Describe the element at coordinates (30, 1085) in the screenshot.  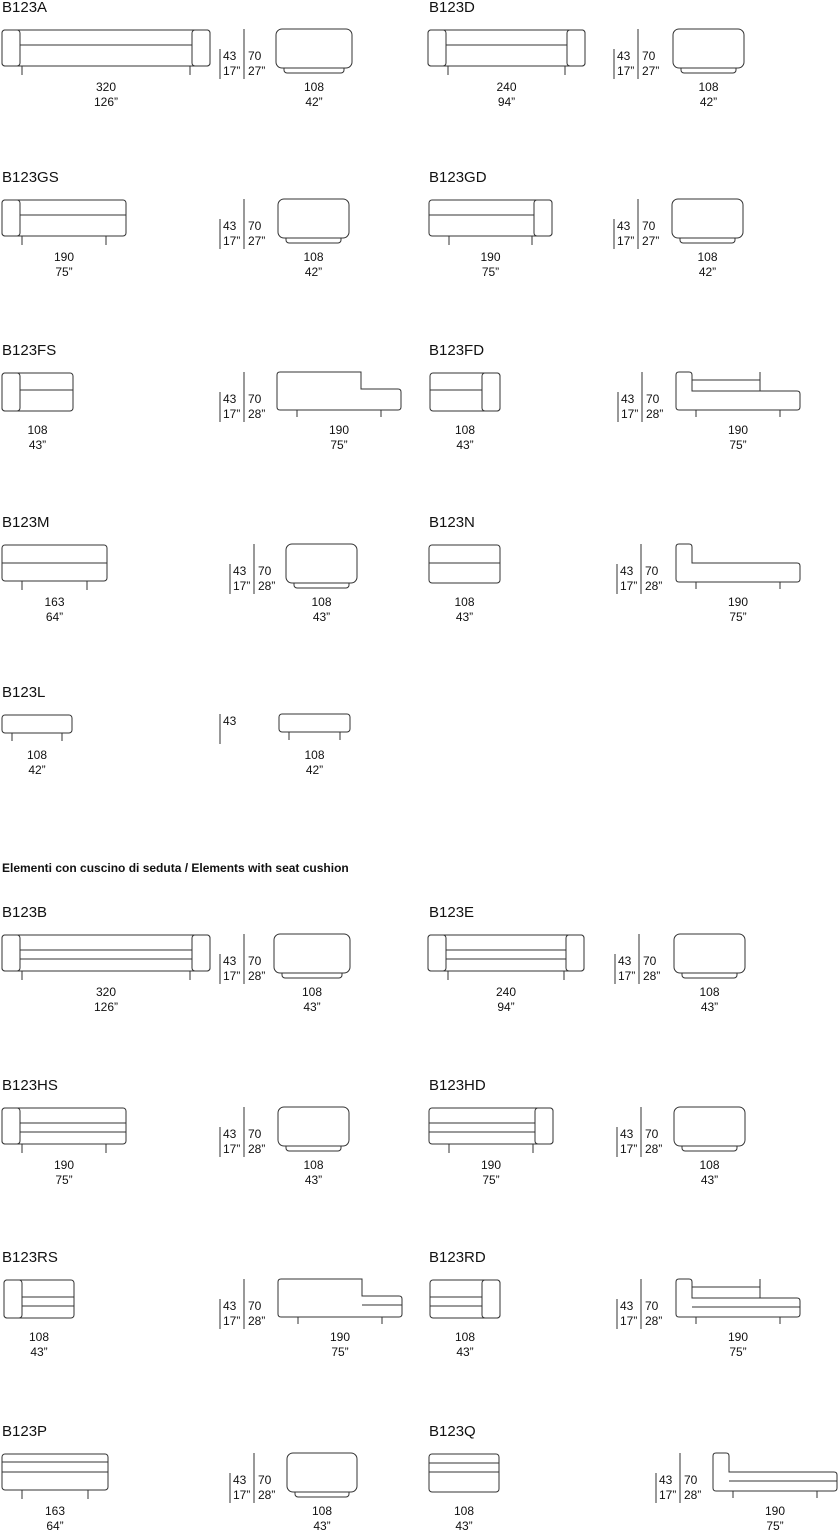
I see `item-code: B123HS` at that location.